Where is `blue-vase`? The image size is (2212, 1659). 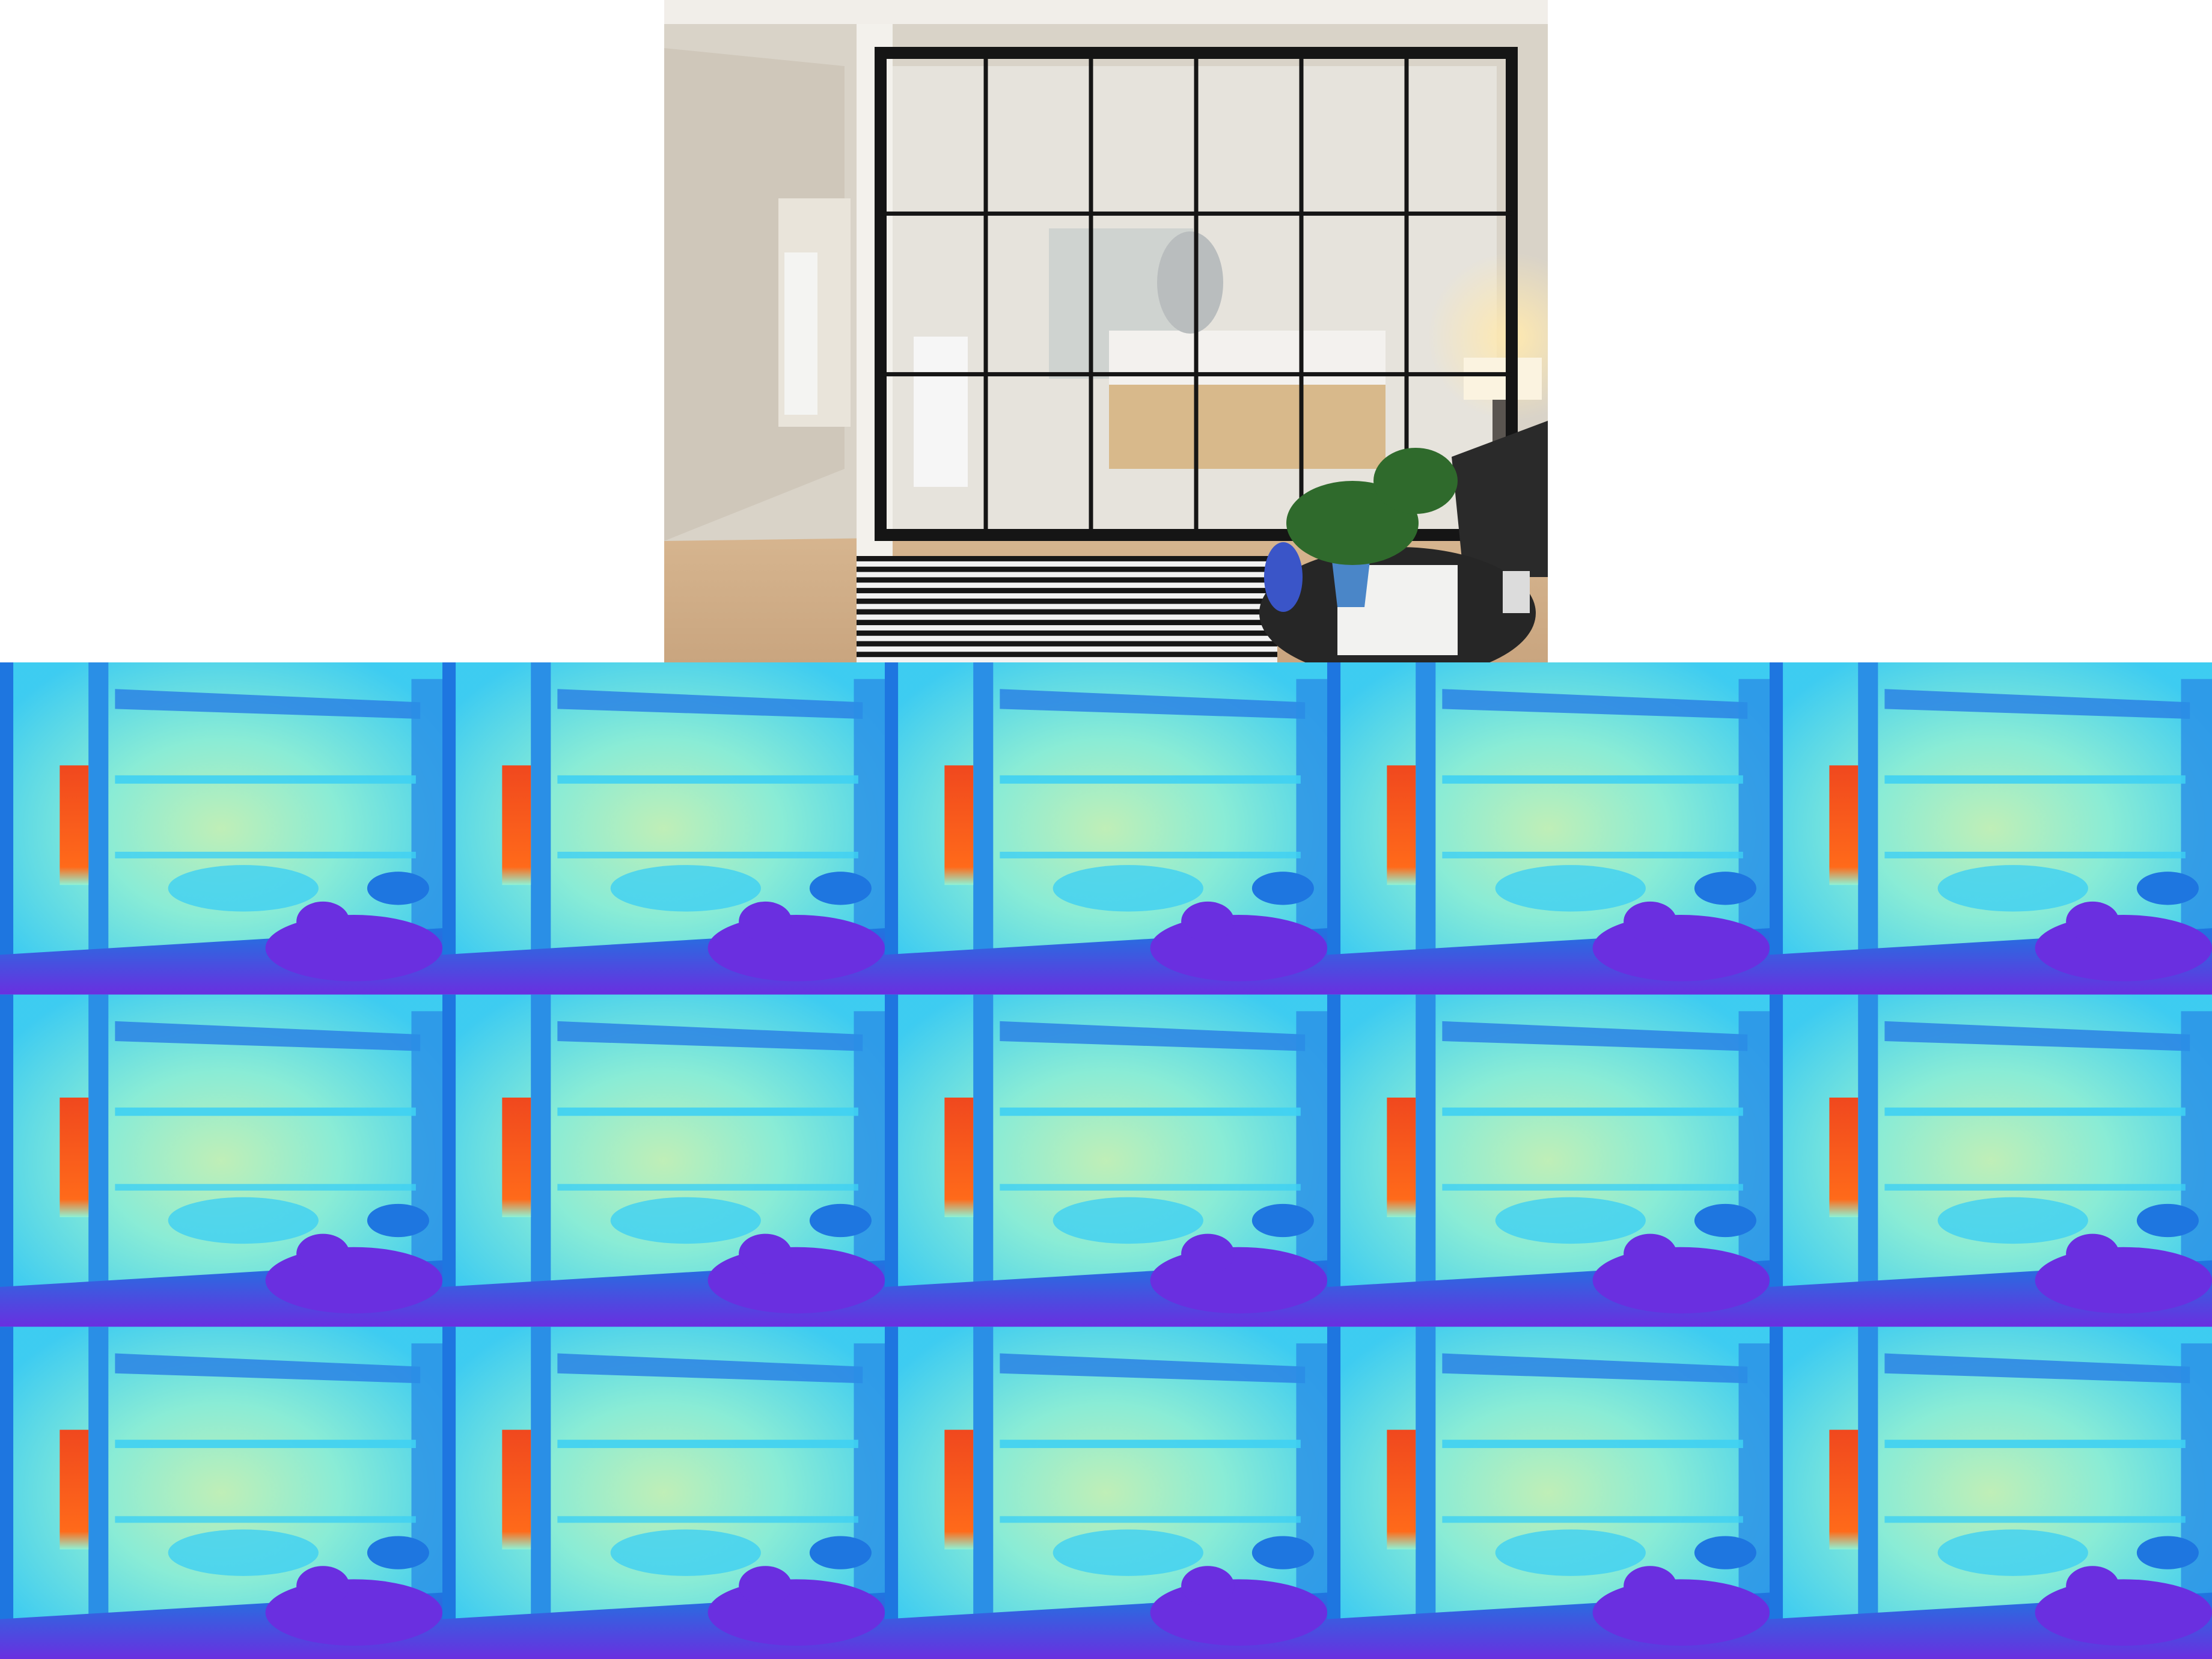 blue-vase is located at coordinates (1283, 577).